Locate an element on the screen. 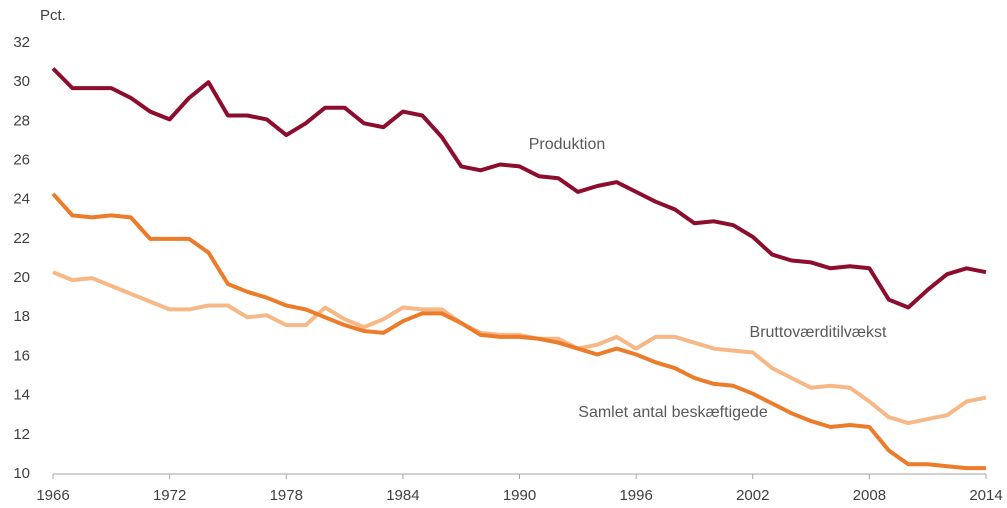 This screenshot has width=1007, height=508. x-tick-label: 2002 is located at coordinates (752, 495).